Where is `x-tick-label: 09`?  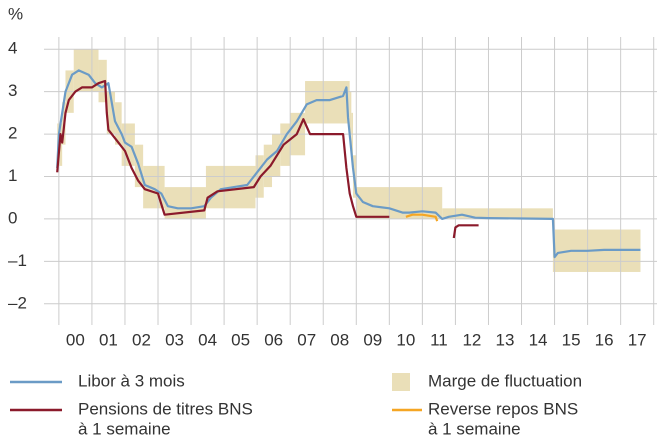 x-tick-label: 09 is located at coordinates (372, 339).